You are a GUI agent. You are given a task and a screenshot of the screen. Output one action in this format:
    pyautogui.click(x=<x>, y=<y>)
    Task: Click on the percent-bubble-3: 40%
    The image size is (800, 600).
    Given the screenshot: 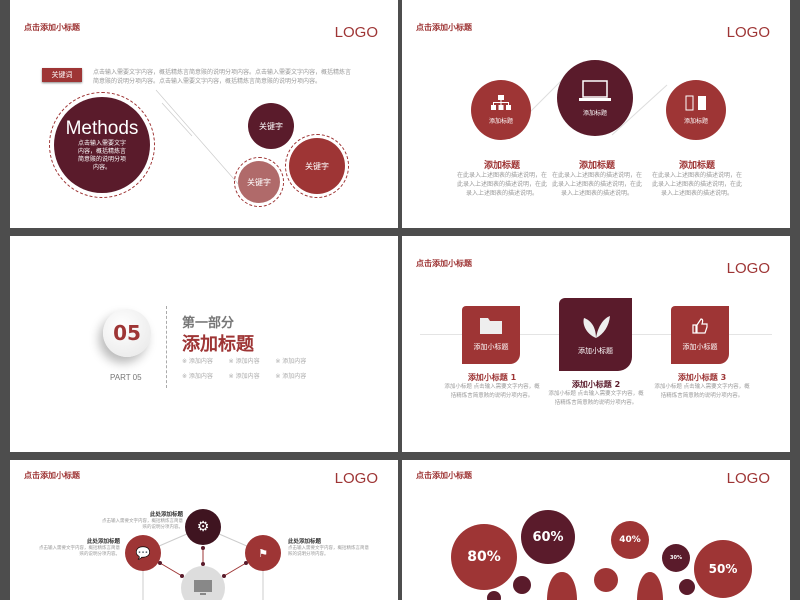 What is the action you would take?
    pyautogui.click(x=630, y=540)
    